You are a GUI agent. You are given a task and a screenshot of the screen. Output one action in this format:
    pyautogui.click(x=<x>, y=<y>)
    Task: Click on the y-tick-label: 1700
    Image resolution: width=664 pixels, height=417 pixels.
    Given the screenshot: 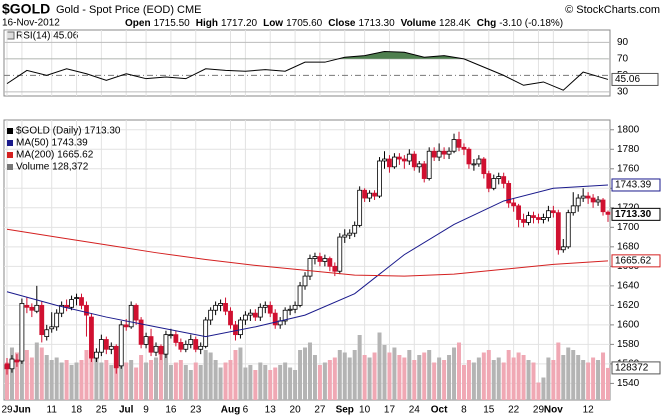 What is the action you would take?
    pyautogui.click(x=628, y=227)
    